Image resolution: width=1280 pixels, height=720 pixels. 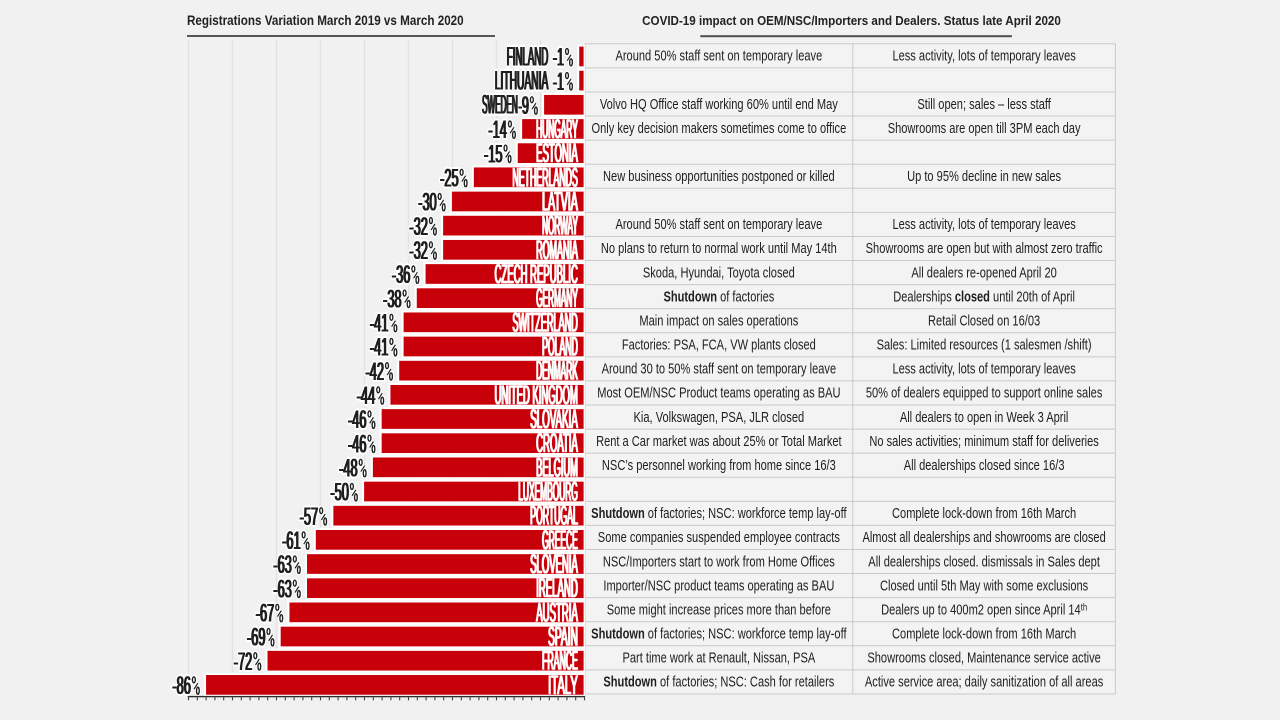 What do you see at coordinates (984, 513) in the screenshot?
I see `svg-text:Complete lock-down from 16th M: Complete lock-down from 16th March` at bounding box center [984, 513].